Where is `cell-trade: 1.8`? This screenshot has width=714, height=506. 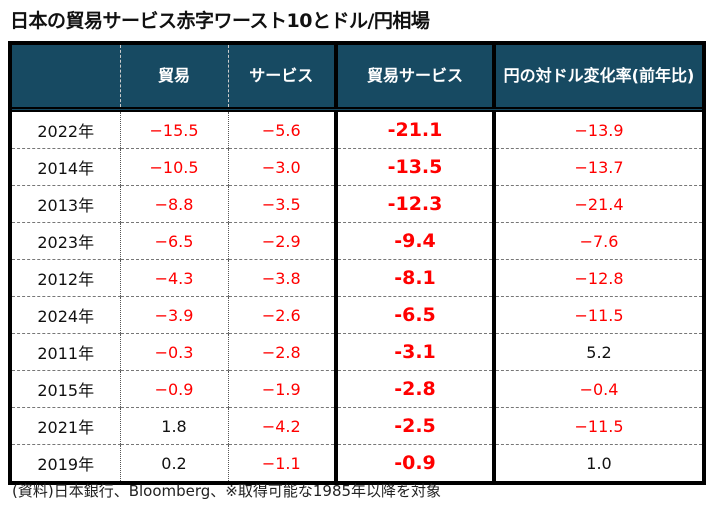
cell-trade: 1.8 is located at coordinates (173, 426).